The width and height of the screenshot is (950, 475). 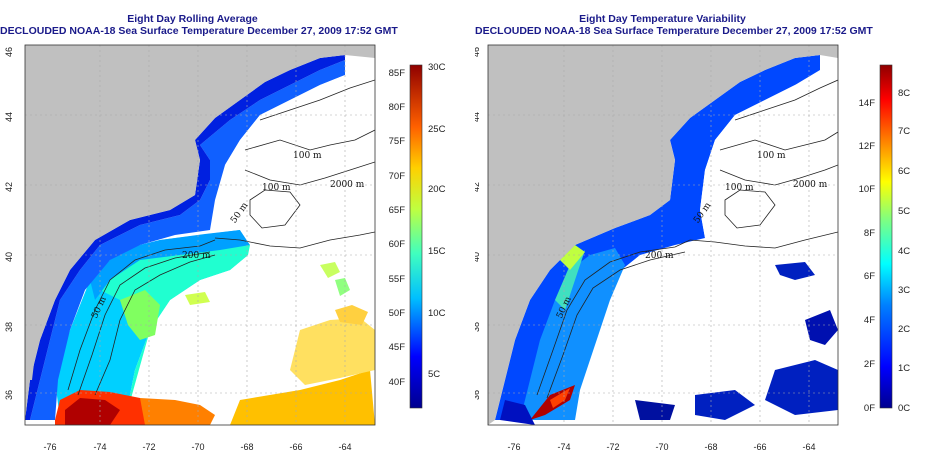 I want to click on colorbar-f-label: 50F, so click(x=397, y=313).